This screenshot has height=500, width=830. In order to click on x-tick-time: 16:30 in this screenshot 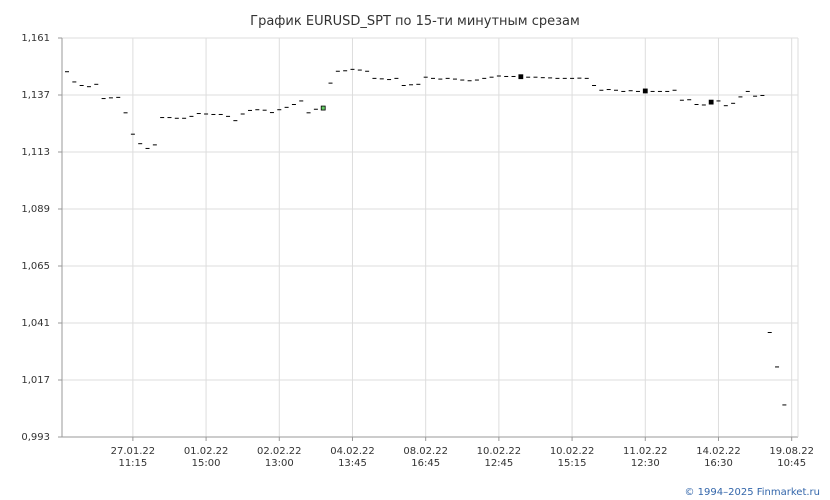, I will do `click(718, 463)`.